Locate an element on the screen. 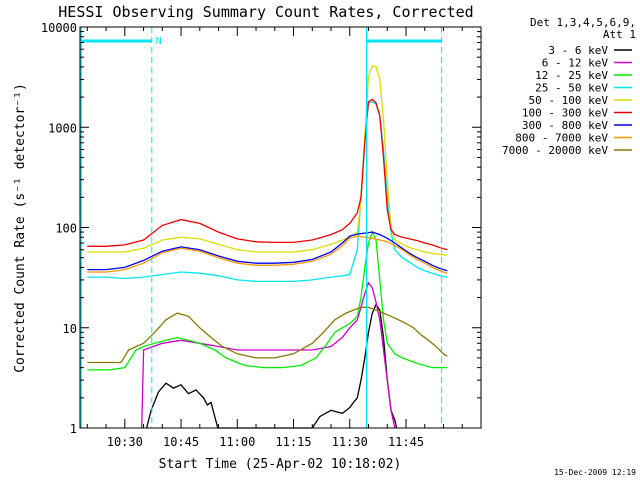 The width and height of the screenshot is (640, 480). timestamp: 15-Dec-2009 12:19 is located at coordinates (595, 472).